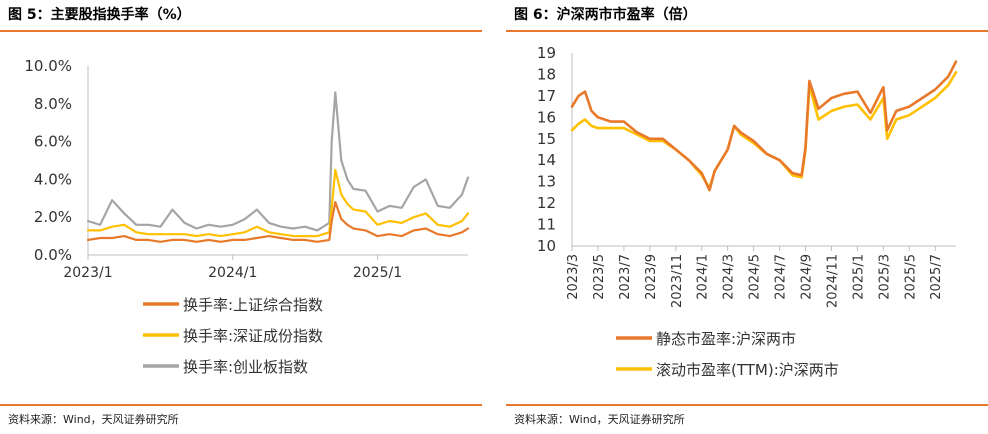 The image size is (988, 434). What do you see at coordinates (245, 367) in the screenshot?
I see `legend-label-2: 换手率:创业板指数` at bounding box center [245, 367].